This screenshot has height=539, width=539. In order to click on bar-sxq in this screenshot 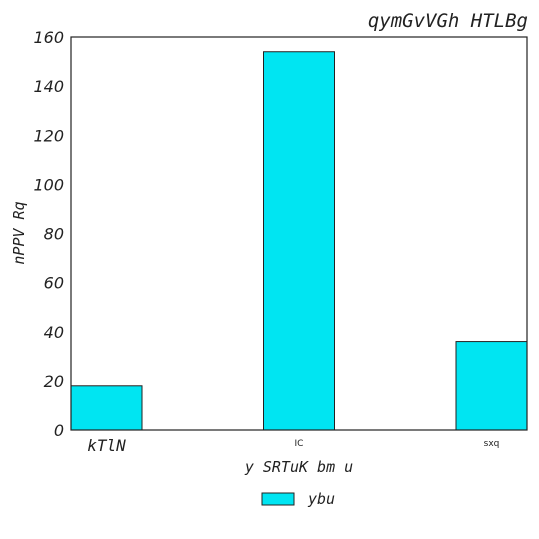, I will do `click(491, 386)`.